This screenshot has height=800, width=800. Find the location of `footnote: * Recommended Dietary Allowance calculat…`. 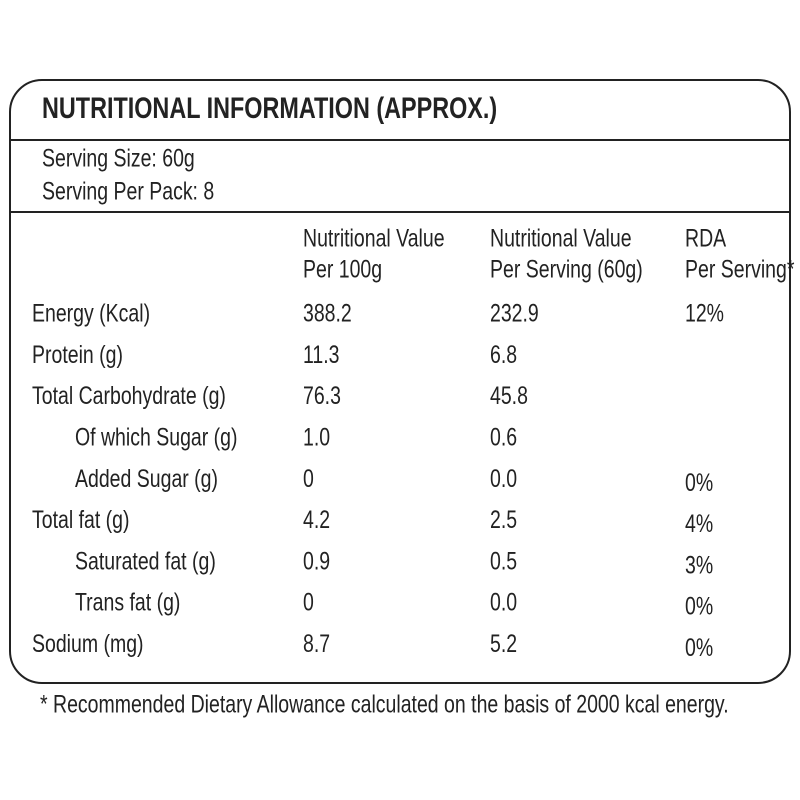

footnote: * Recommended Dietary Allowance calculat… is located at coordinates (384, 704).